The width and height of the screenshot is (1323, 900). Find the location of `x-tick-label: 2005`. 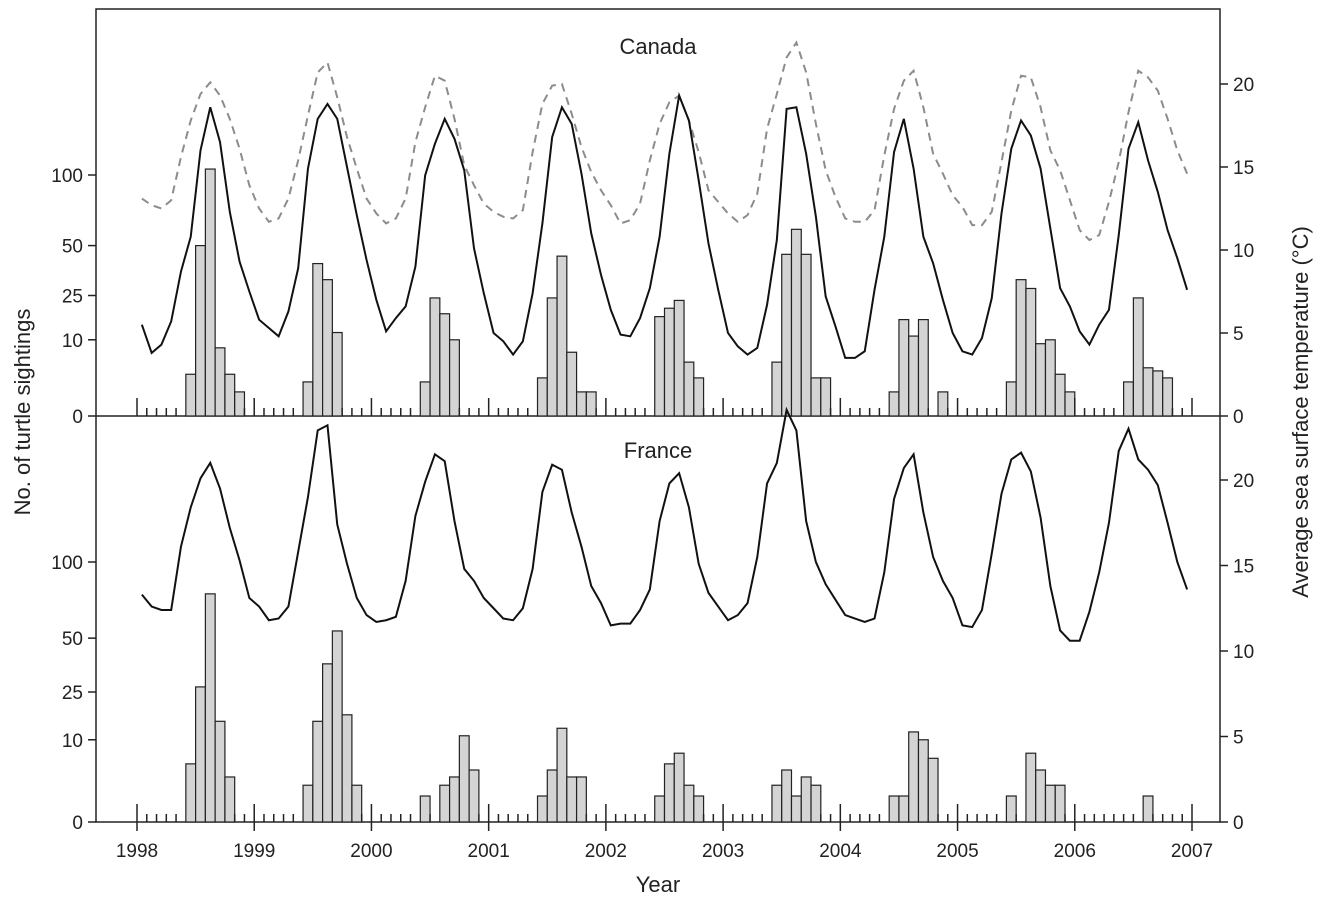

x-tick-label: 2005 is located at coordinates (957, 851).